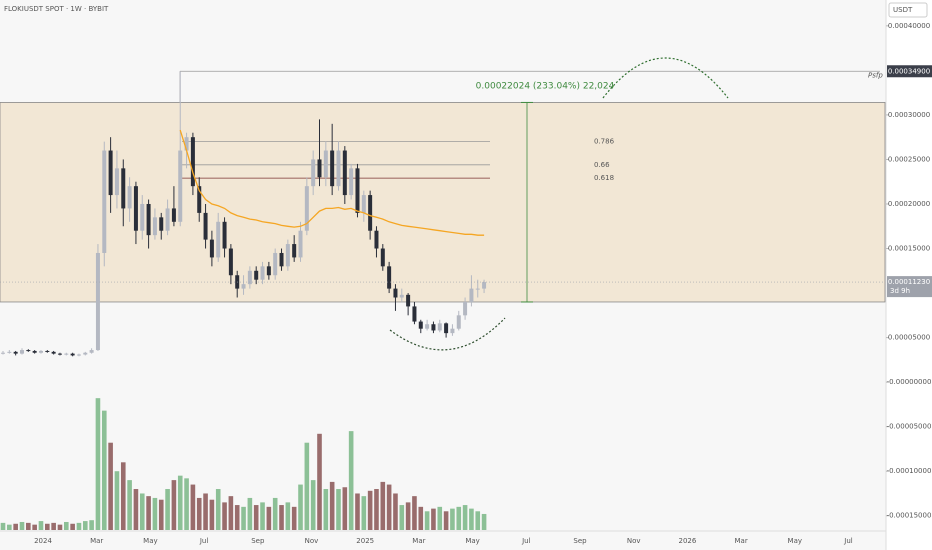 The height and width of the screenshot is (550, 932). I want to click on level-price-box, so click(909, 71).